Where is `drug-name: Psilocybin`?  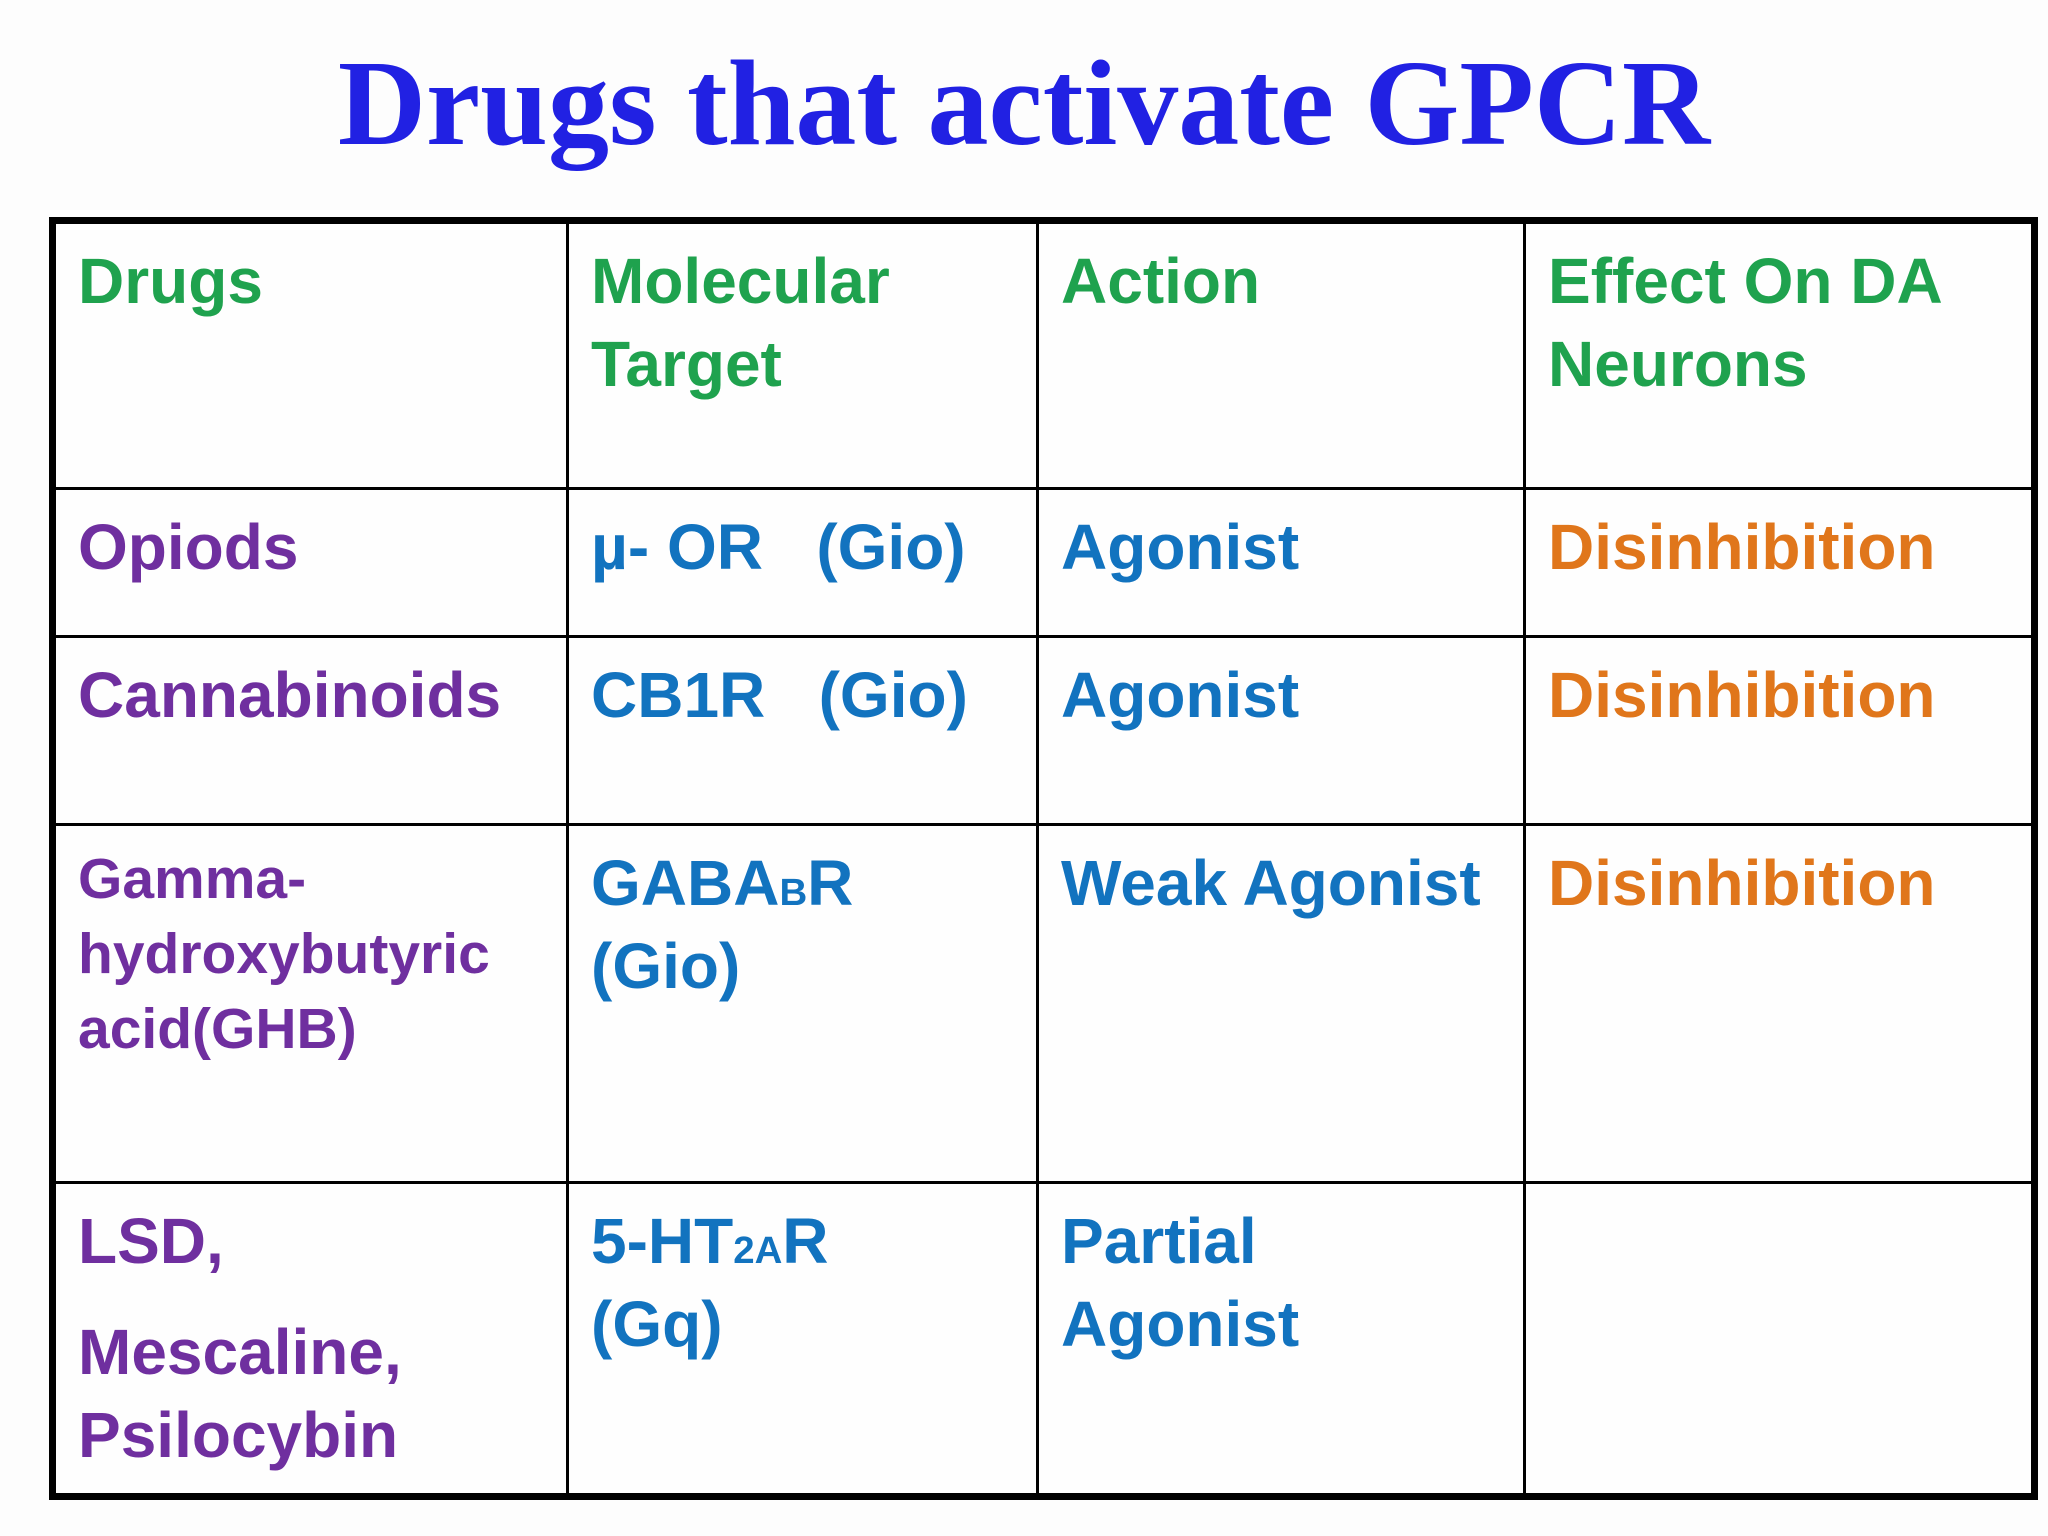 drug-name: Psilocybin is located at coordinates (238, 1435).